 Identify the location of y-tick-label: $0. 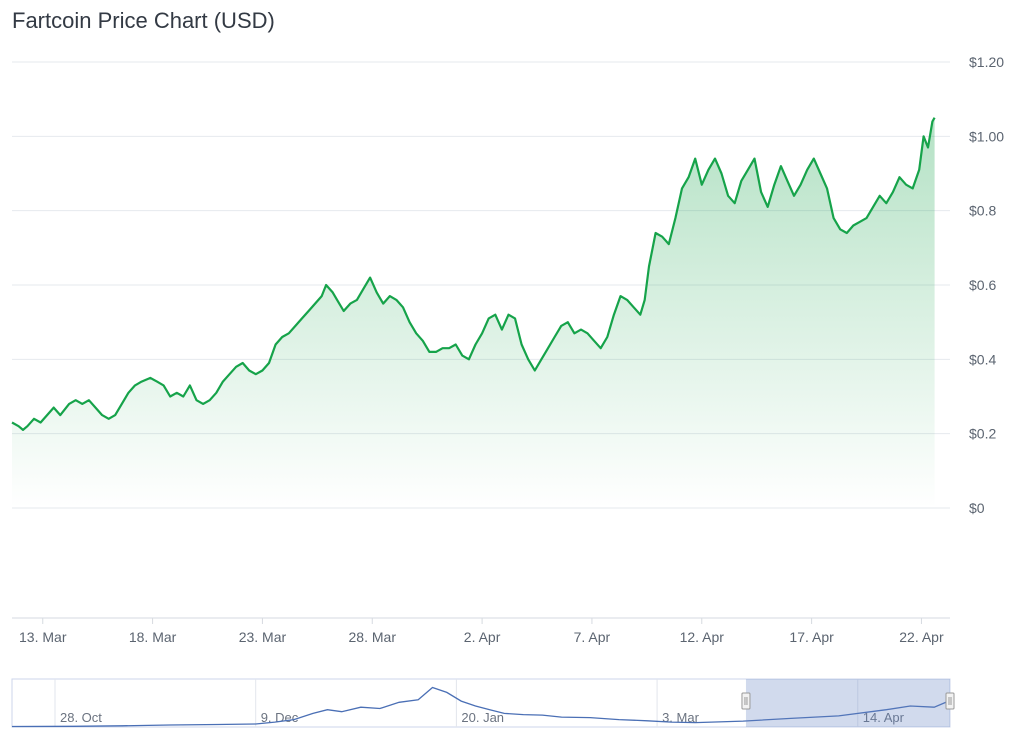
(977, 508).